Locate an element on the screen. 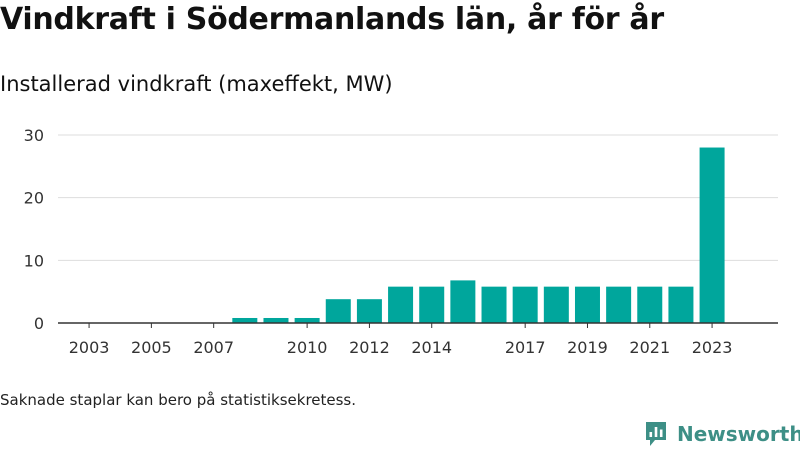  x-tick-label: 2019 is located at coordinates (587, 347).